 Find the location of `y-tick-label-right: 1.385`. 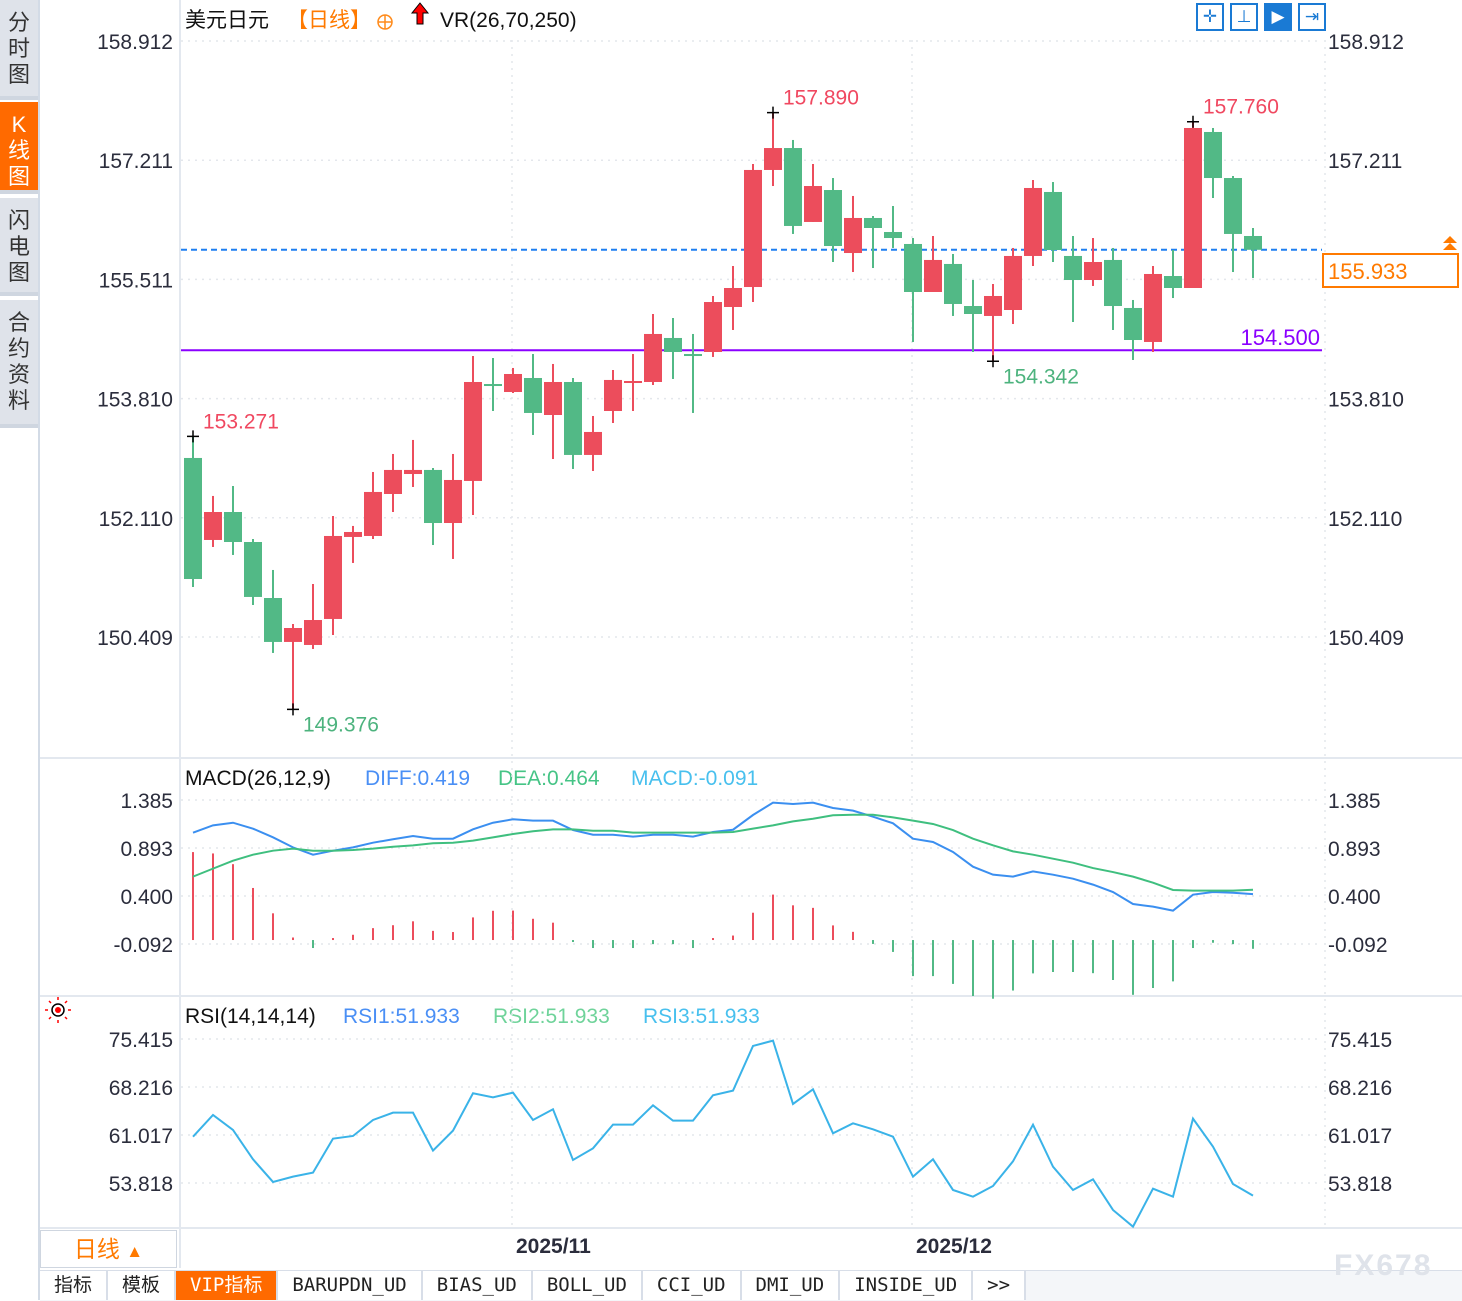

y-tick-label-right: 1.385 is located at coordinates (1354, 801).